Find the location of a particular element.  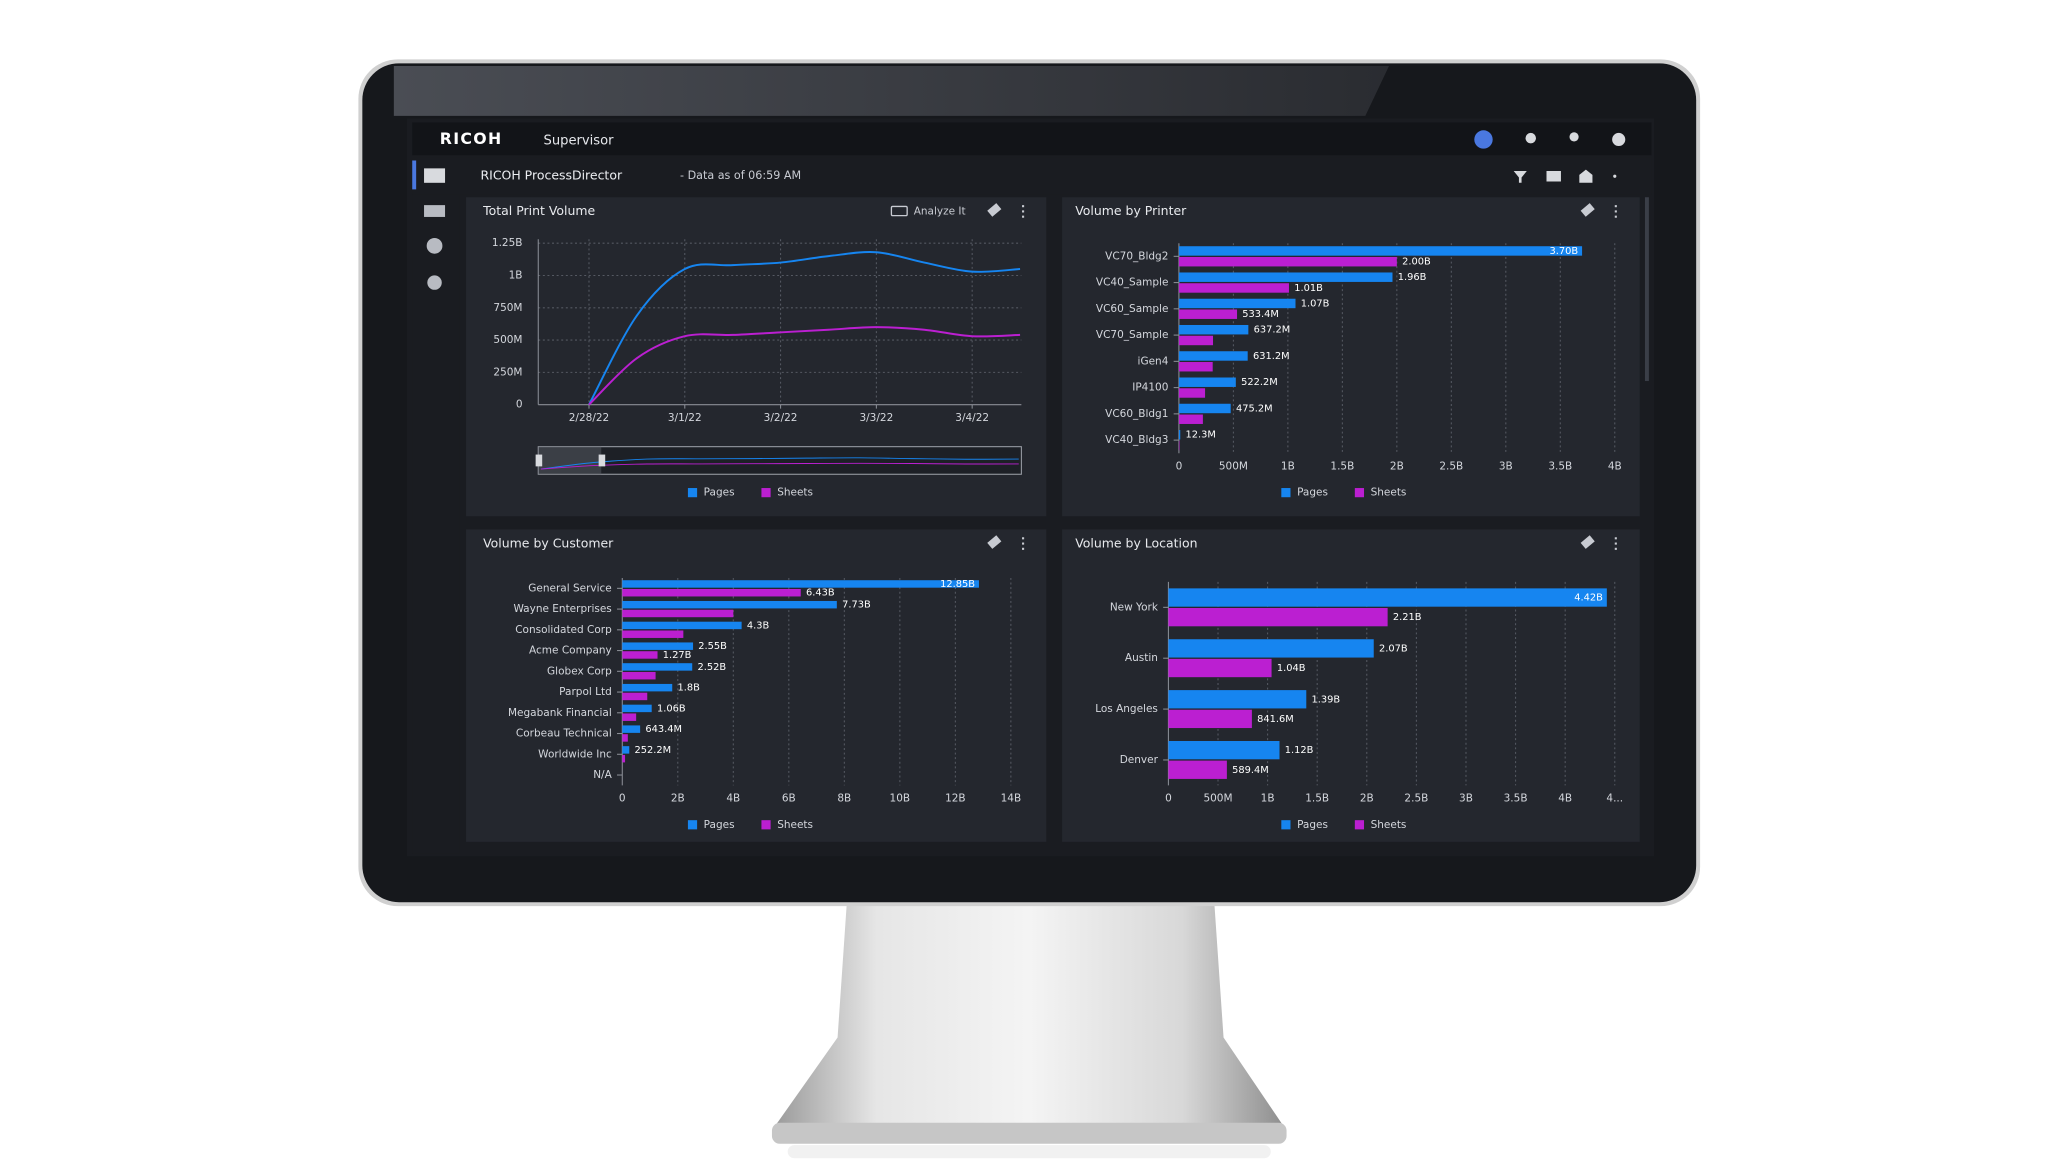

category-label: N/A is located at coordinates (602, 775).